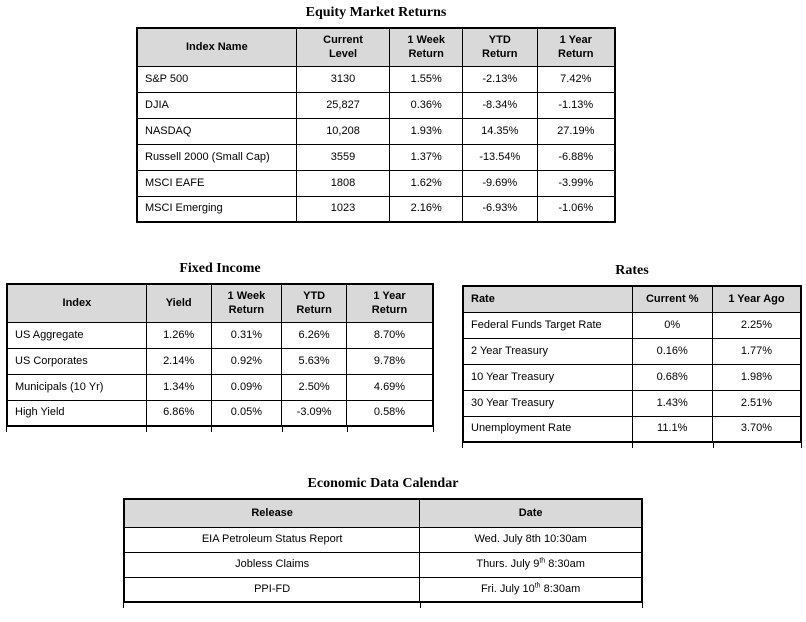 The width and height of the screenshot is (806, 622). What do you see at coordinates (507, 588) in the screenshot?
I see `date-text: Fri. July 10` at bounding box center [507, 588].